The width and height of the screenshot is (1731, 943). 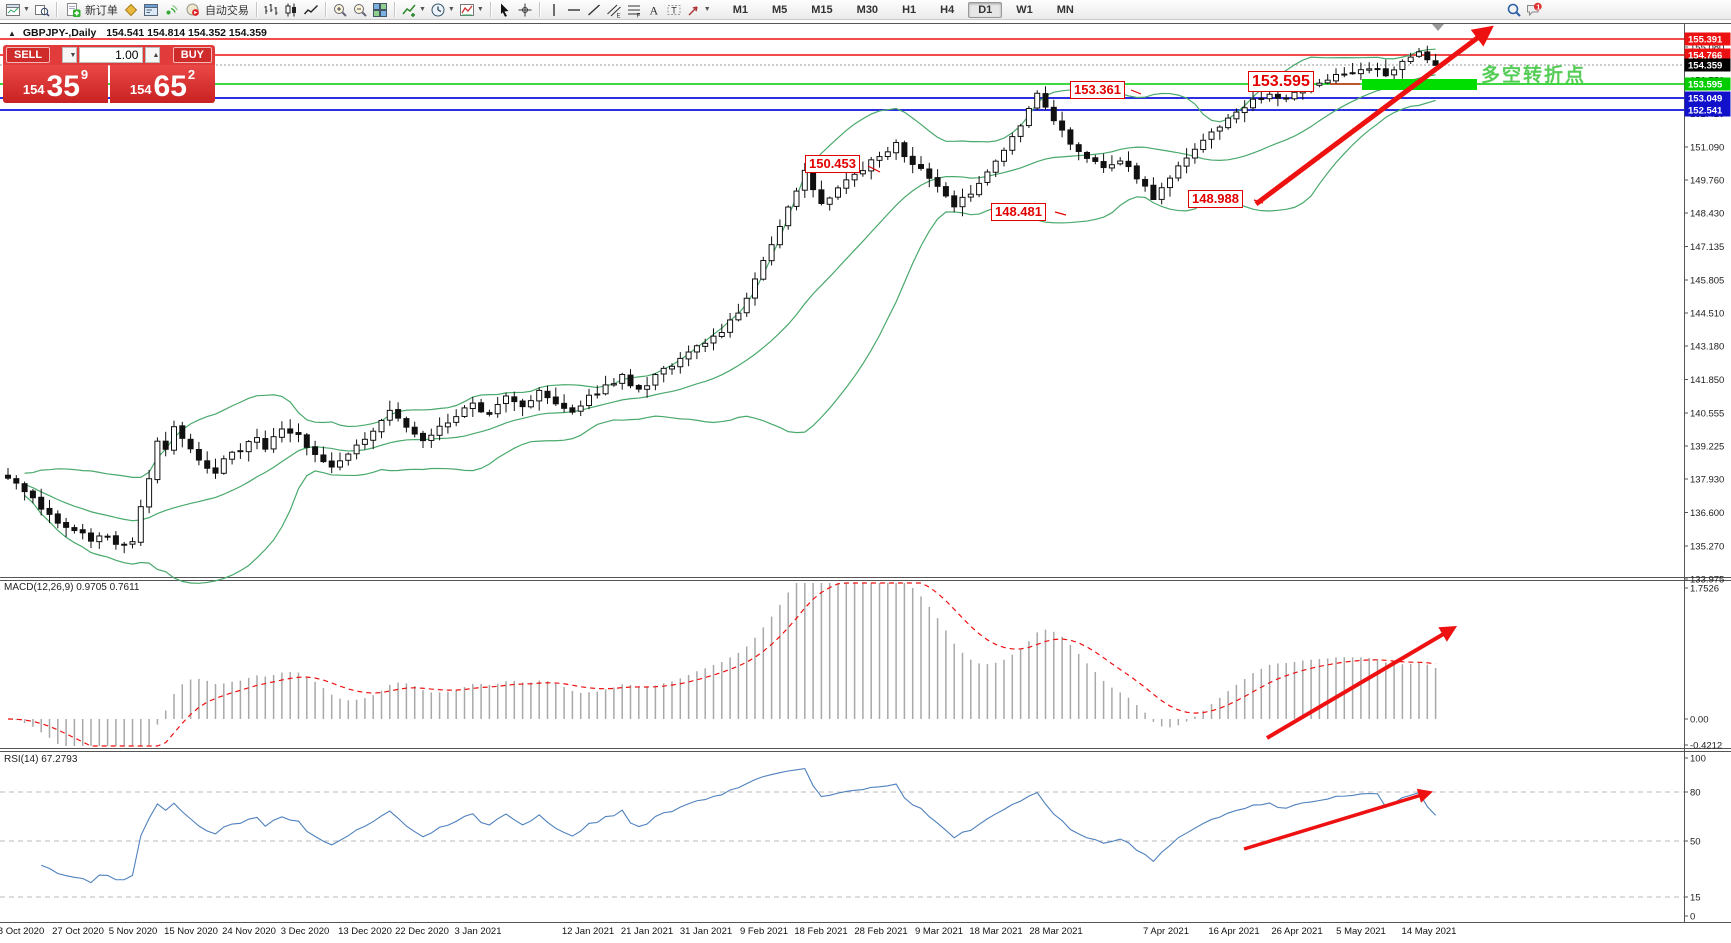 What do you see at coordinates (574, 10) in the screenshot?
I see `horizontal-line-icon` at bounding box center [574, 10].